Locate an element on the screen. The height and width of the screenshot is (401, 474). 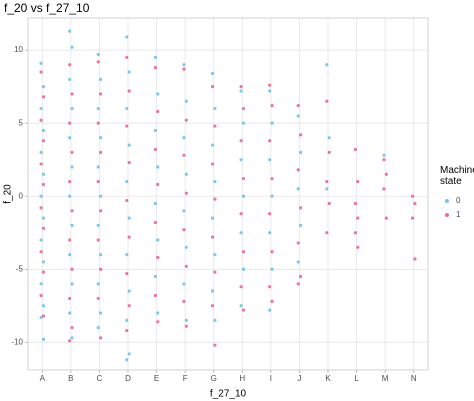
x-tick-label: D is located at coordinates (128, 378).